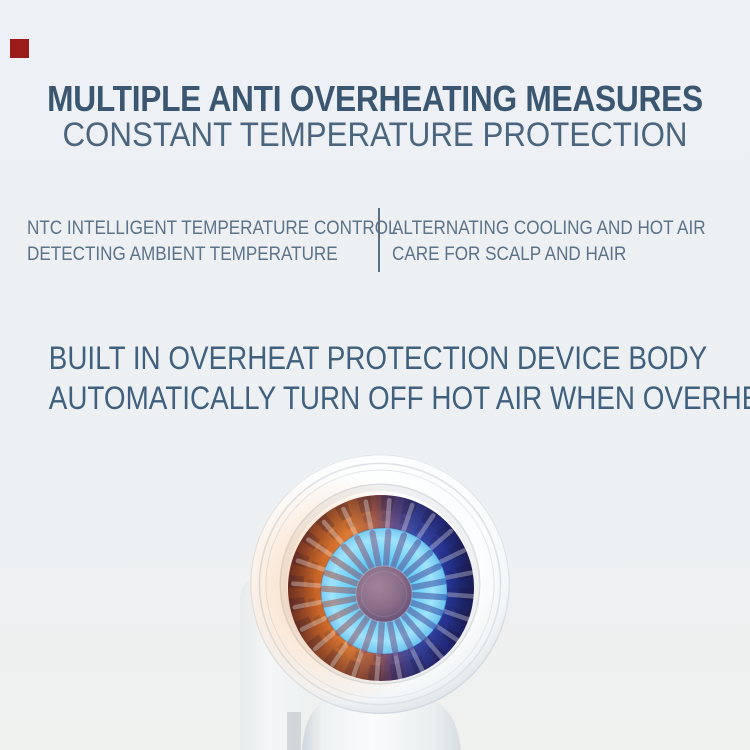 The width and height of the screenshot is (750, 750). I want to click on vertical-divider, so click(379, 240).